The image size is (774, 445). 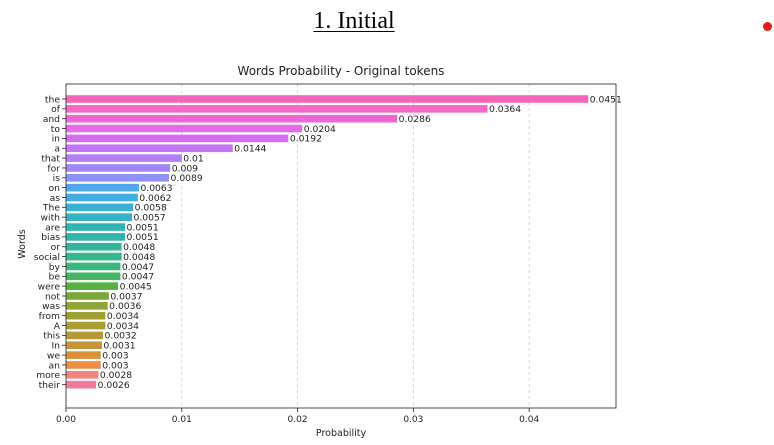 I want to click on x-tick-label: 0.03, so click(x=413, y=420).